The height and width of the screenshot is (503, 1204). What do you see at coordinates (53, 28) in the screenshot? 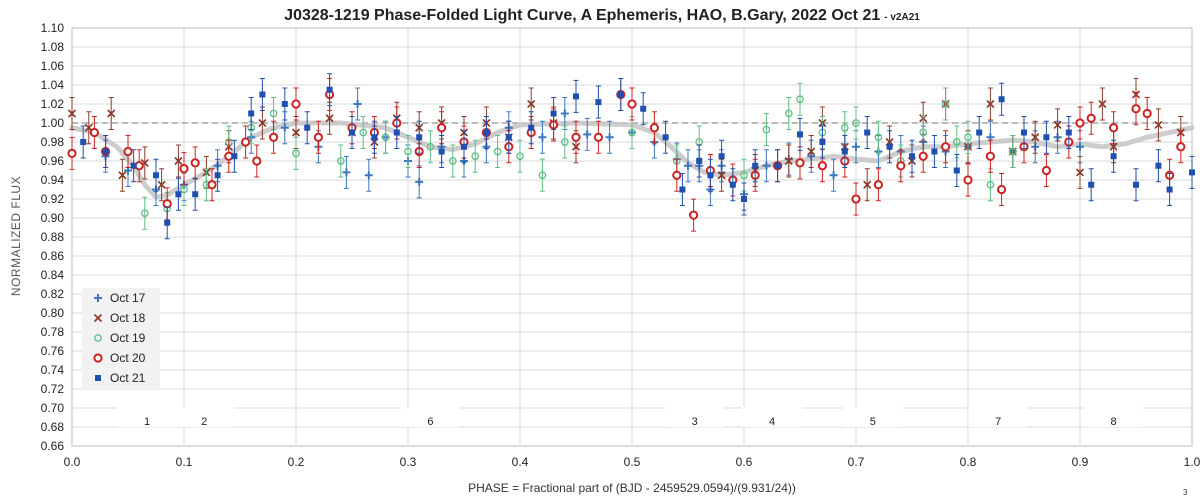
I see `y-tick-label: 1.10` at bounding box center [53, 28].